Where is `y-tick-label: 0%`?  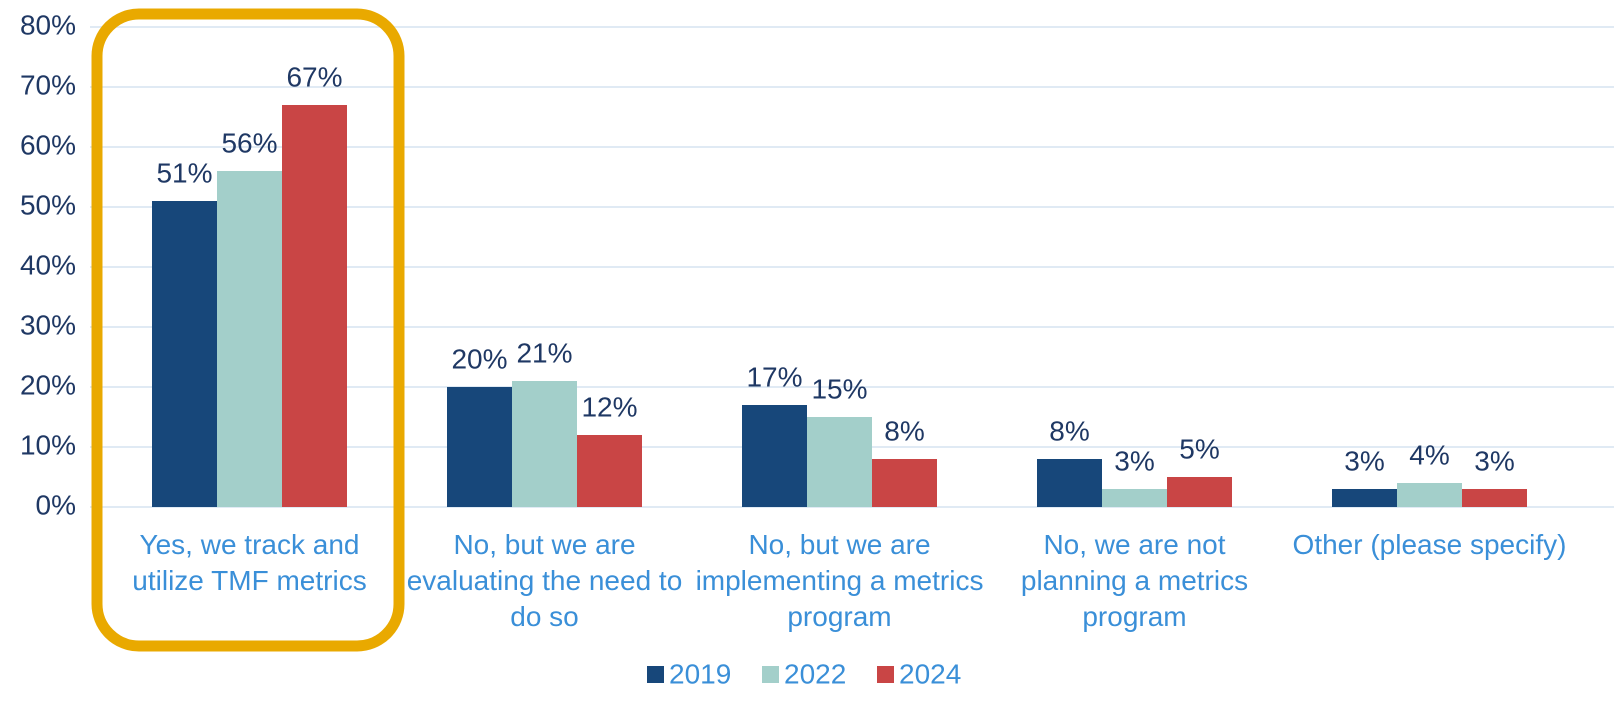
y-tick-label: 0% is located at coordinates (56, 504).